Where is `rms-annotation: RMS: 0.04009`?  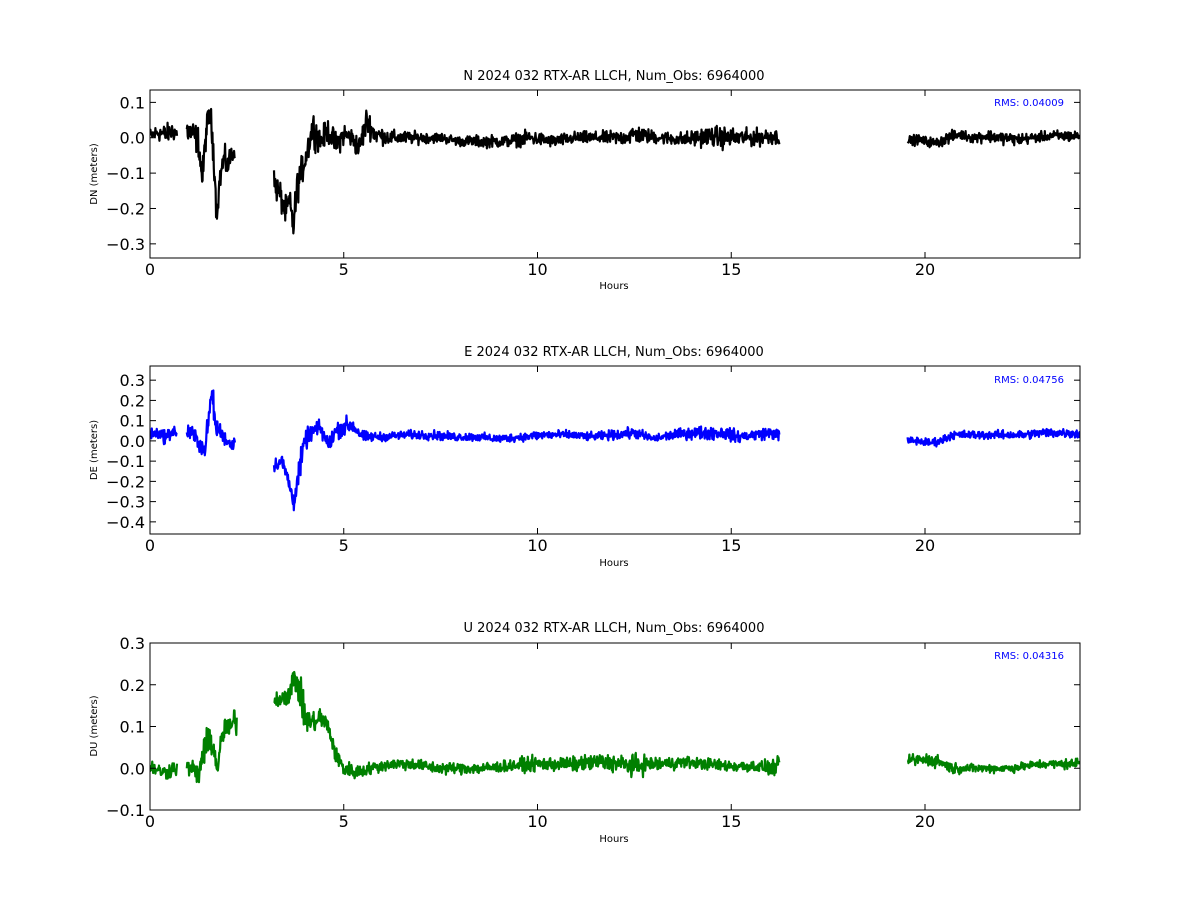 rms-annotation: RMS: 0.04009 is located at coordinates (1029, 103).